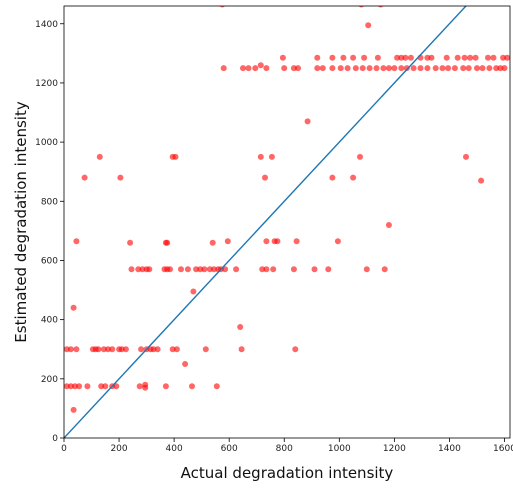  I want to click on y-tick-label: 1000, so click(46, 143).